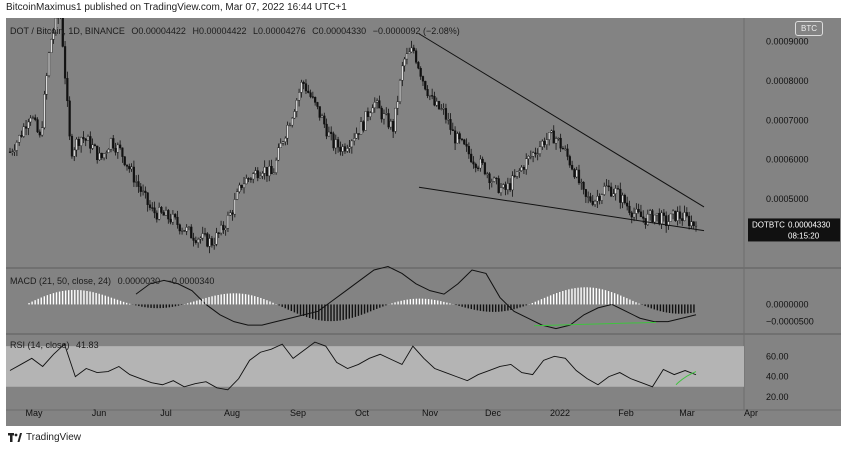  I want to click on time-tick-label: Nov, so click(430, 413).